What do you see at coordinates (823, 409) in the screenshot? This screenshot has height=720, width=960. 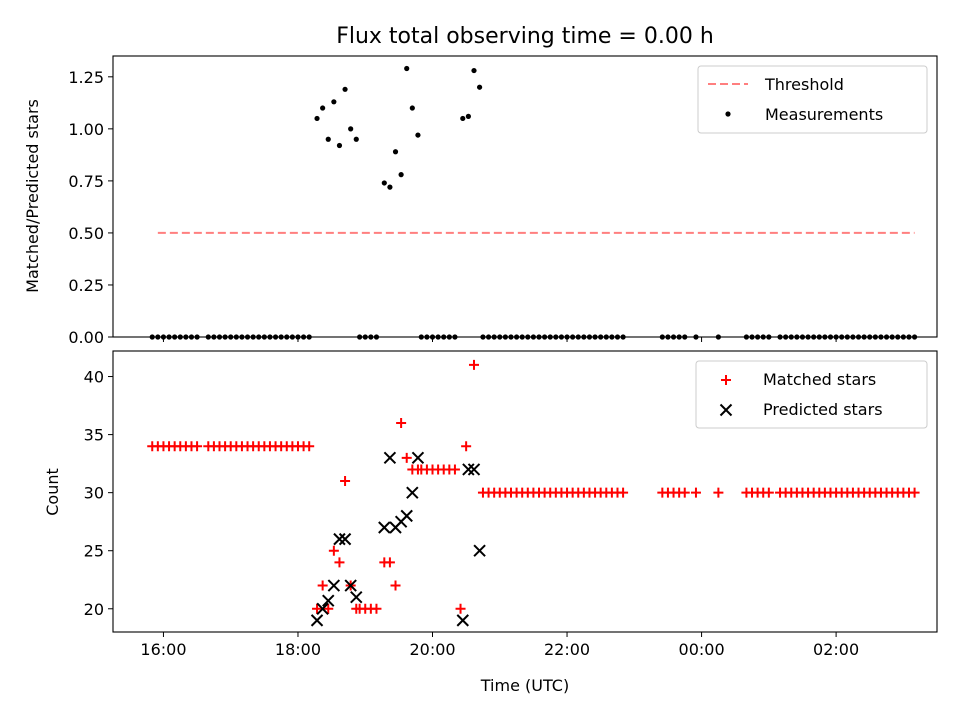 I see `legend-predicted-label: Predicted stars` at bounding box center [823, 409].